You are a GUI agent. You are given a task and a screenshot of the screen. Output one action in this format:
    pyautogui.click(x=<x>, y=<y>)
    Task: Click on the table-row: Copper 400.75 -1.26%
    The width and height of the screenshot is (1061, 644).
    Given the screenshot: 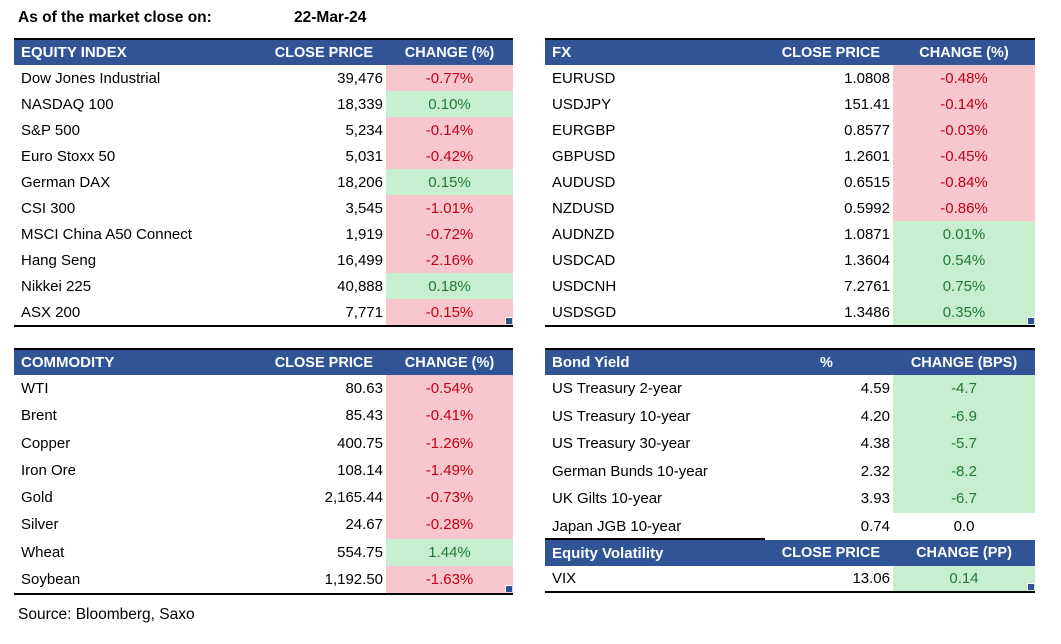 What is the action you would take?
    pyautogui.click(x=263, y=443)
    